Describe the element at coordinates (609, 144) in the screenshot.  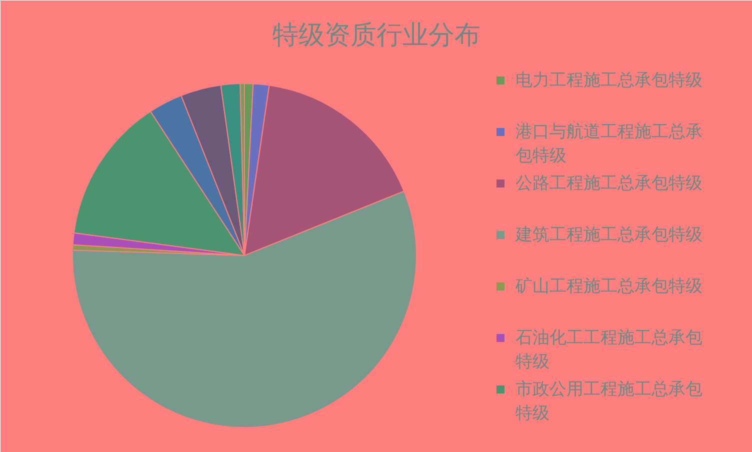
I see `legend-label: 港口与航道工程施工总承包特级` at that location.